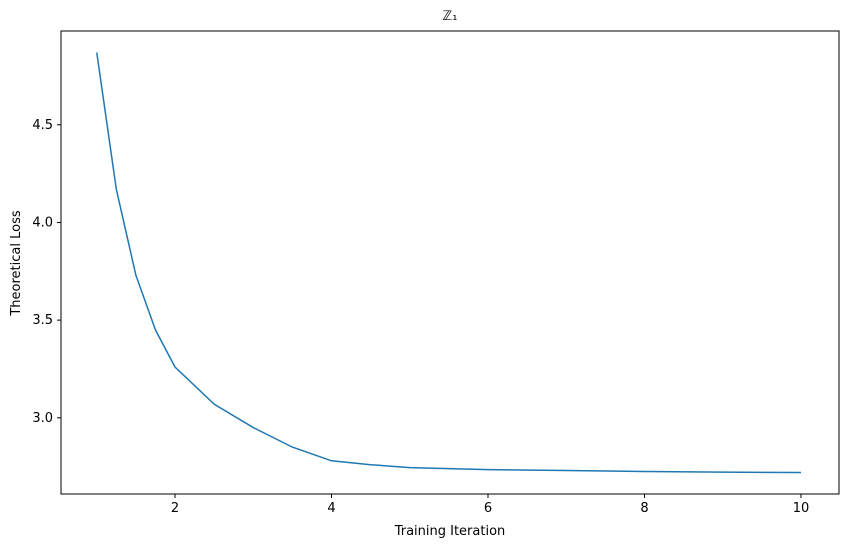  Describe the element at coordinates (42, 418) in the screenshot. I see `y-tick-label: 3.0` at that location.